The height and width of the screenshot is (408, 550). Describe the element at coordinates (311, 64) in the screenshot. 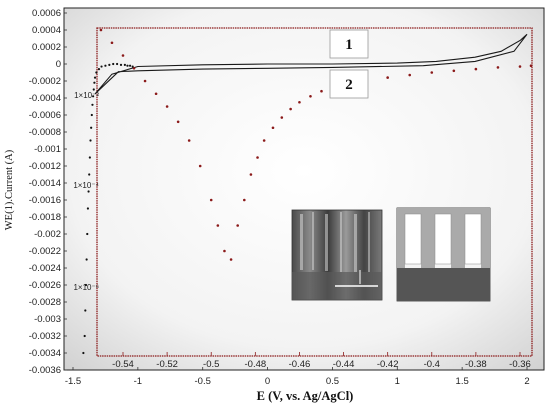

I see `series-1-line` at that location.